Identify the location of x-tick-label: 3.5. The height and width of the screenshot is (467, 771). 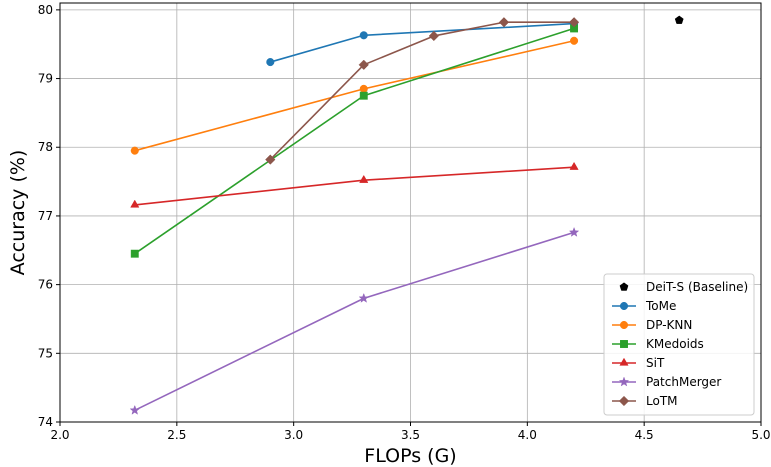
(410, 435).